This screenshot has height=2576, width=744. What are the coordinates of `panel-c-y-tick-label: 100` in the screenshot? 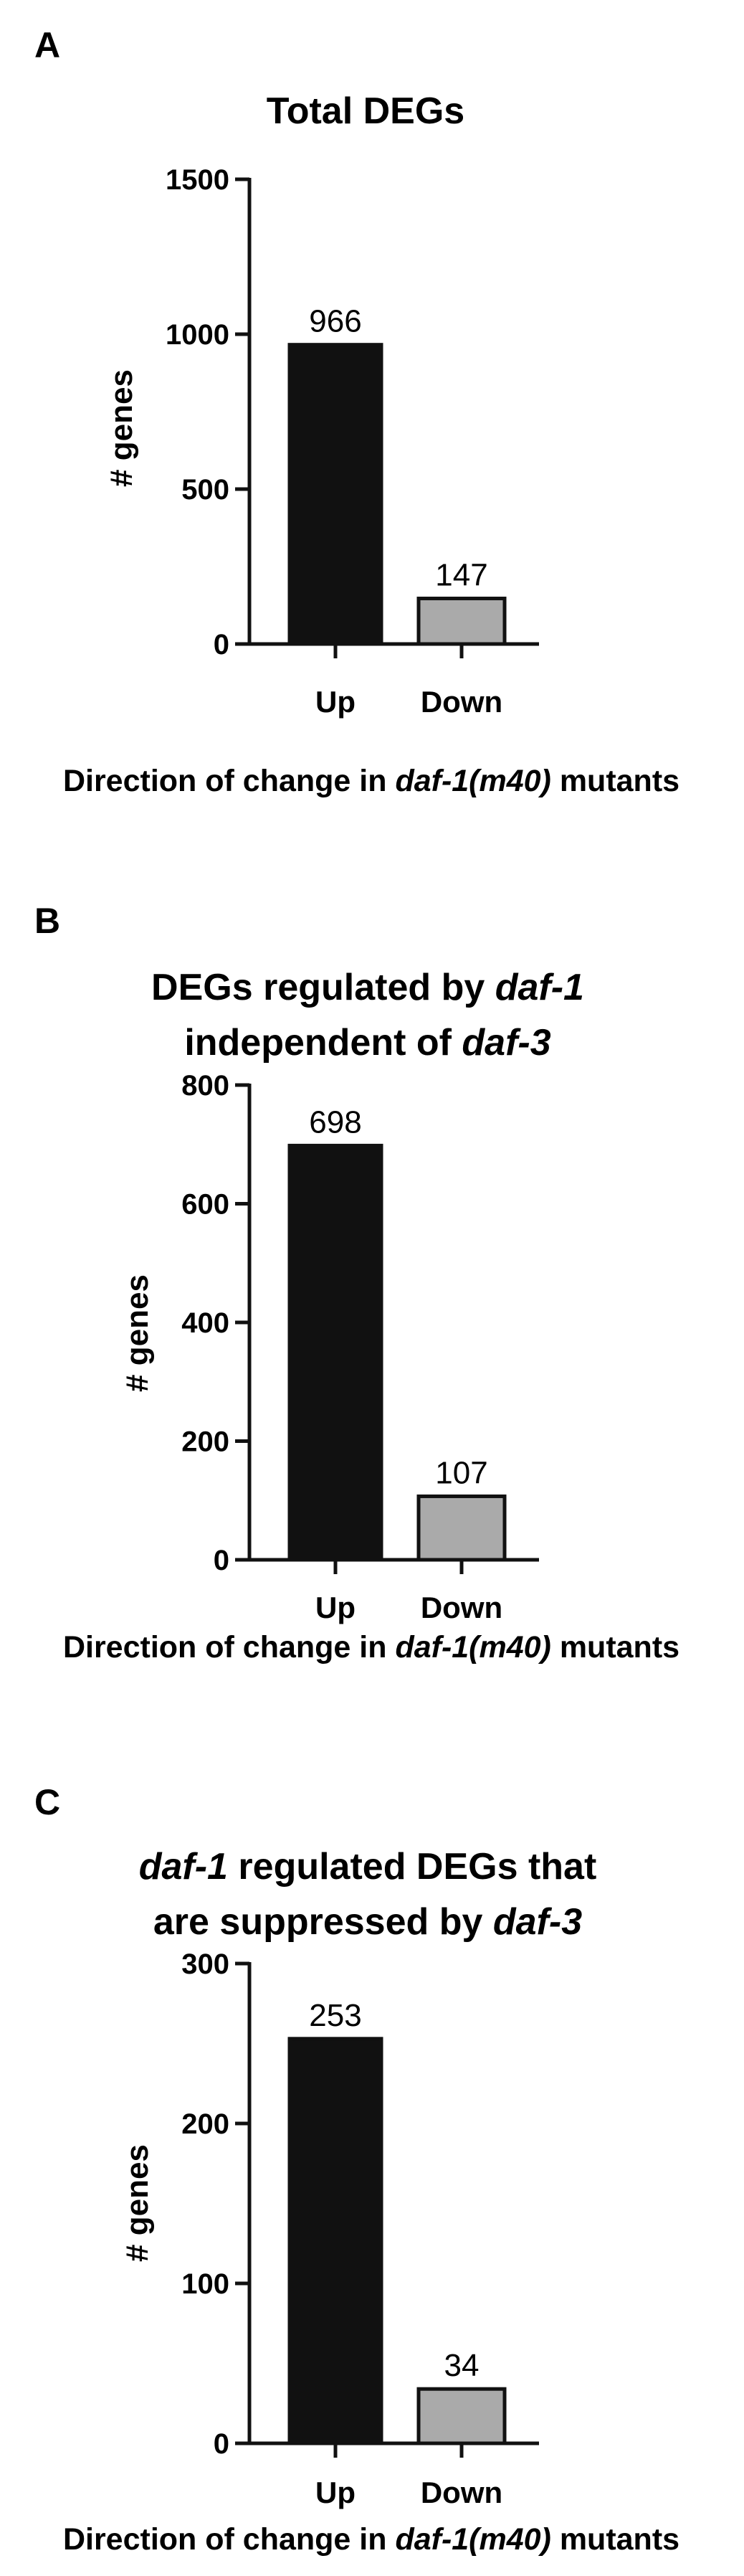 It's located at (205, 2284).